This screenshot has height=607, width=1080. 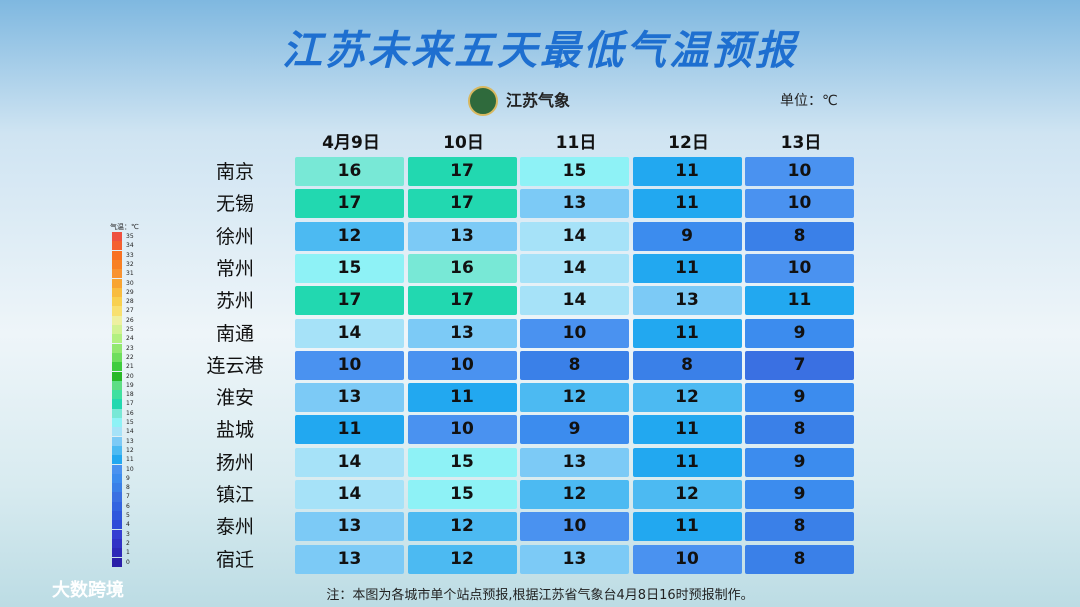 I want to click on row-name: 镇江, so click(x=234, y=495).